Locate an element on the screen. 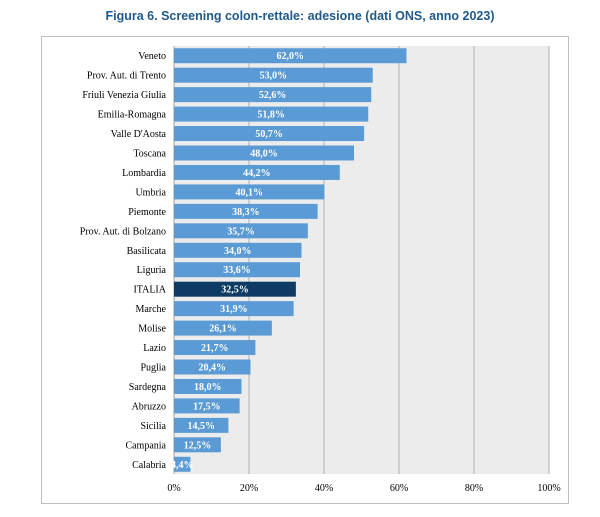 The width and height of the screenshot is (600, 517). data-label: 53,0% is located at coordinates (274, 76).